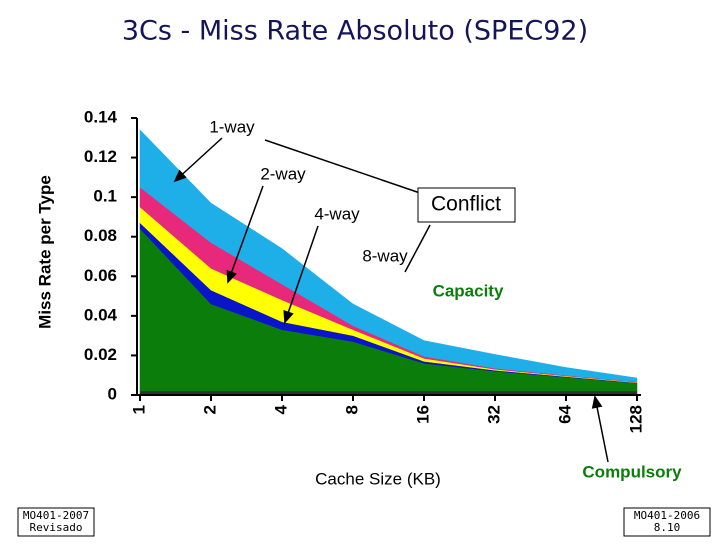  Describe the element at coordinates (100, 354) in the screenshot. I see `y-tick-label: 0.02` at that location.